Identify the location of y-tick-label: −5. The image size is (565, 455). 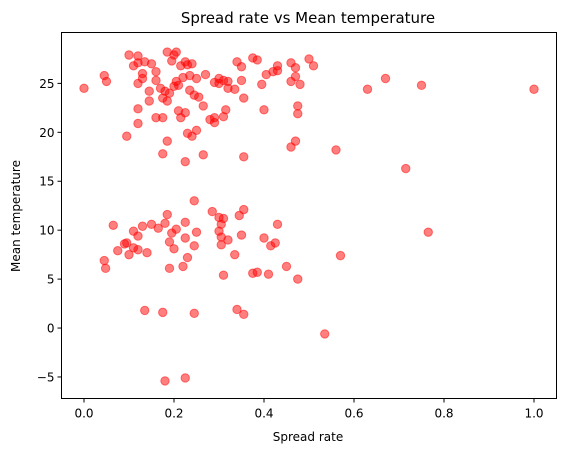
(46, 377).